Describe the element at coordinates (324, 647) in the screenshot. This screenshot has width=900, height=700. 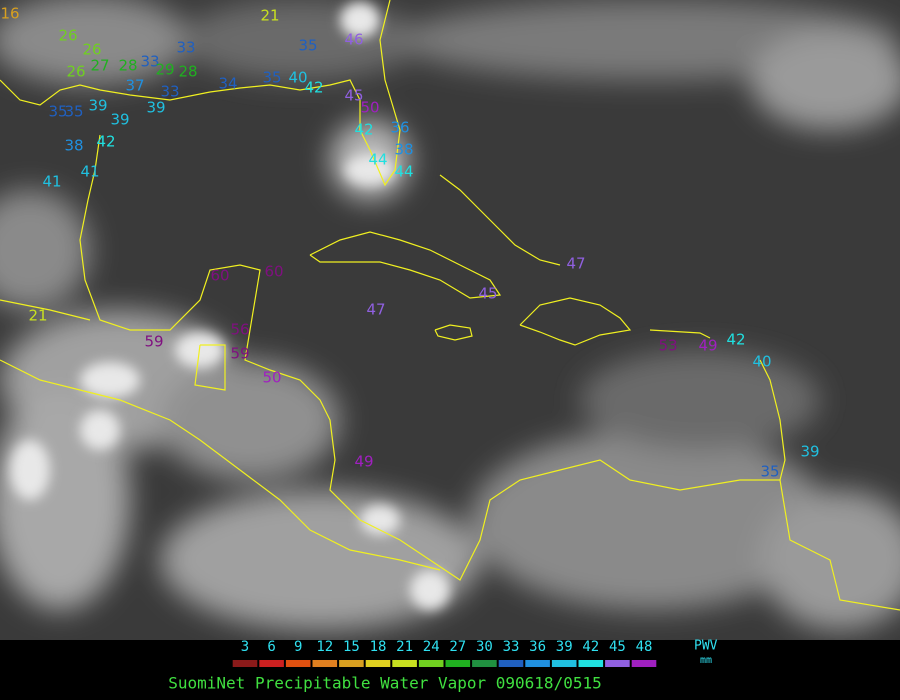
I see `legend-tick-label: 12` at that location.